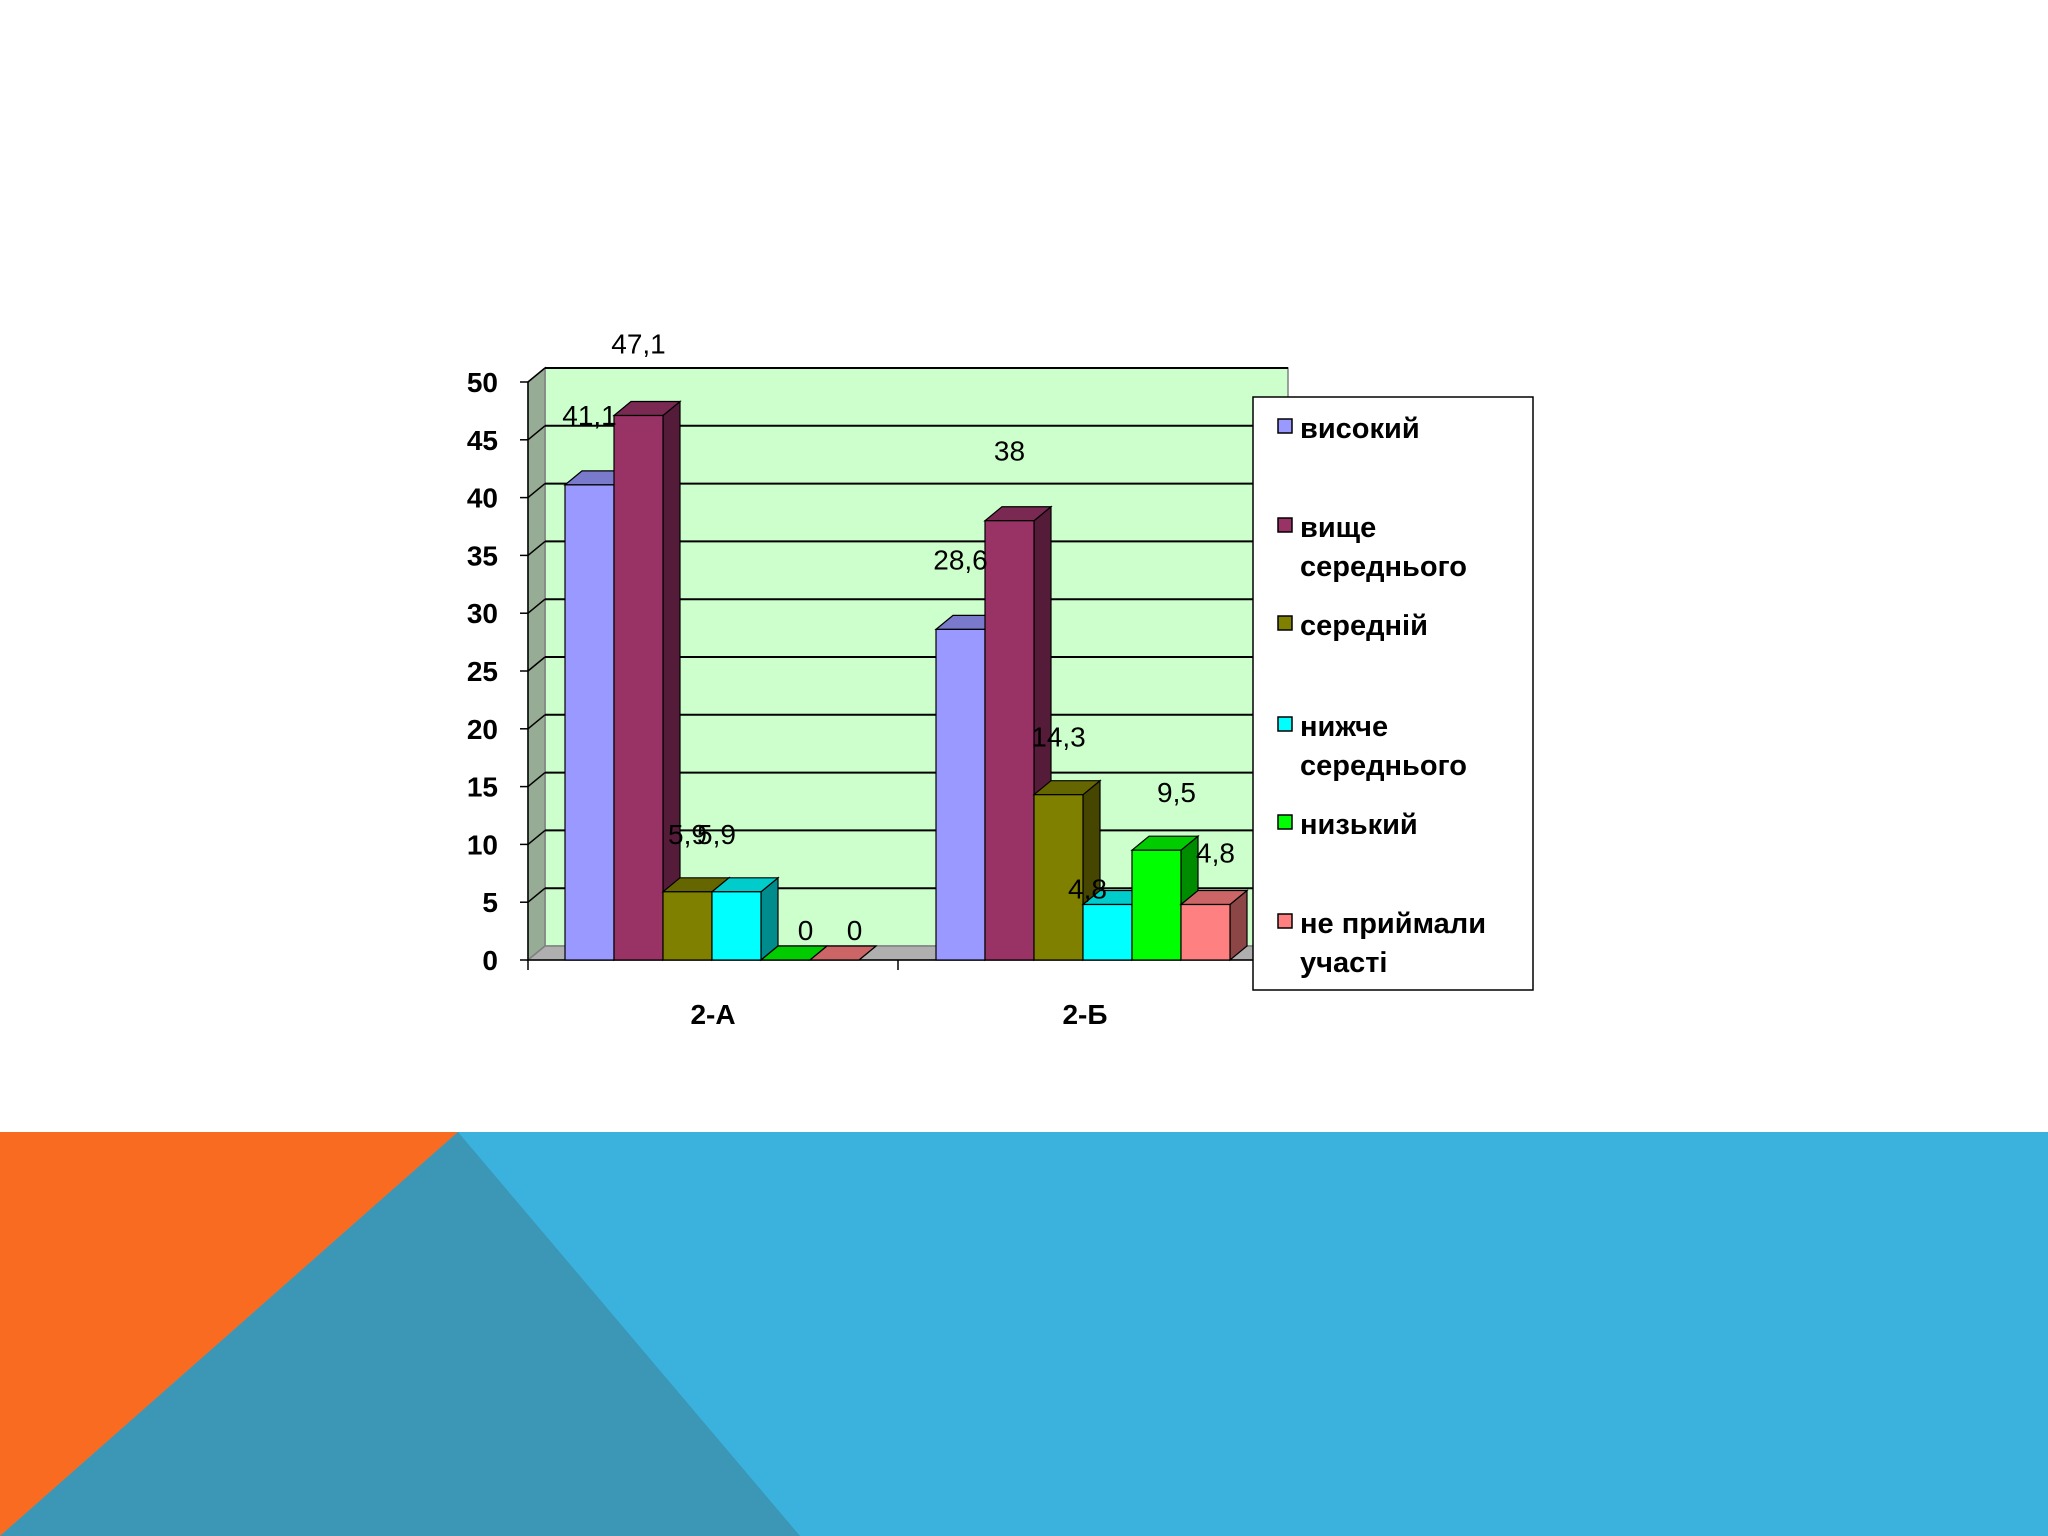 This screenshot has height=1536, width=2048. What do you see at coordinates (482, 613) in the screenshot?
I see `y-tick-label: 30` at bounding box center [482, 613].